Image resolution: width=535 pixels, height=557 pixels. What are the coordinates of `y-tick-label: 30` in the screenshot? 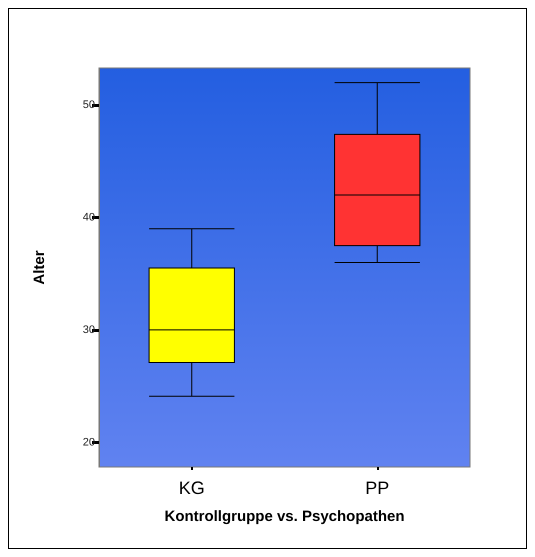 It's located at (88, 330).